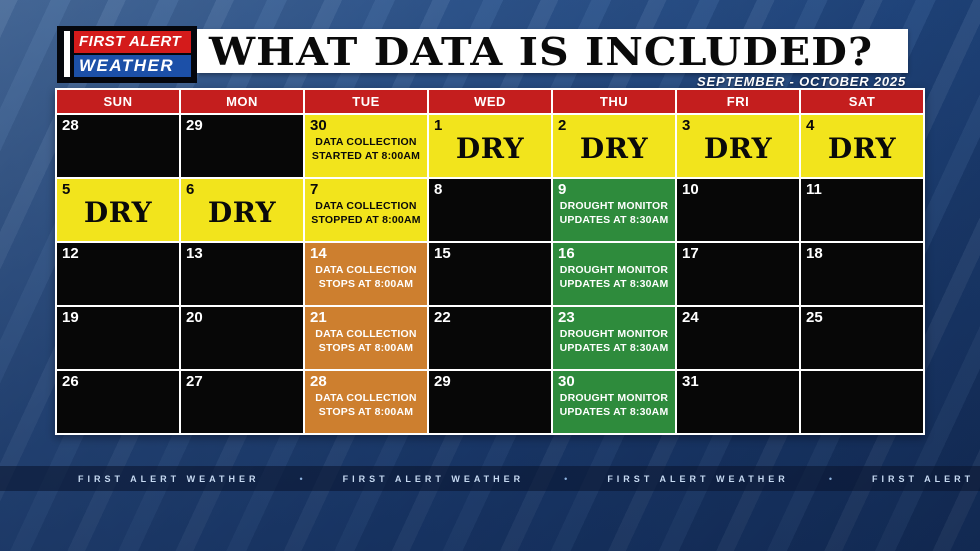 Image resolution: width=980 pixels, height=551 pixels. I want to click on weekday-header-wed: WED, so click(490, 101).